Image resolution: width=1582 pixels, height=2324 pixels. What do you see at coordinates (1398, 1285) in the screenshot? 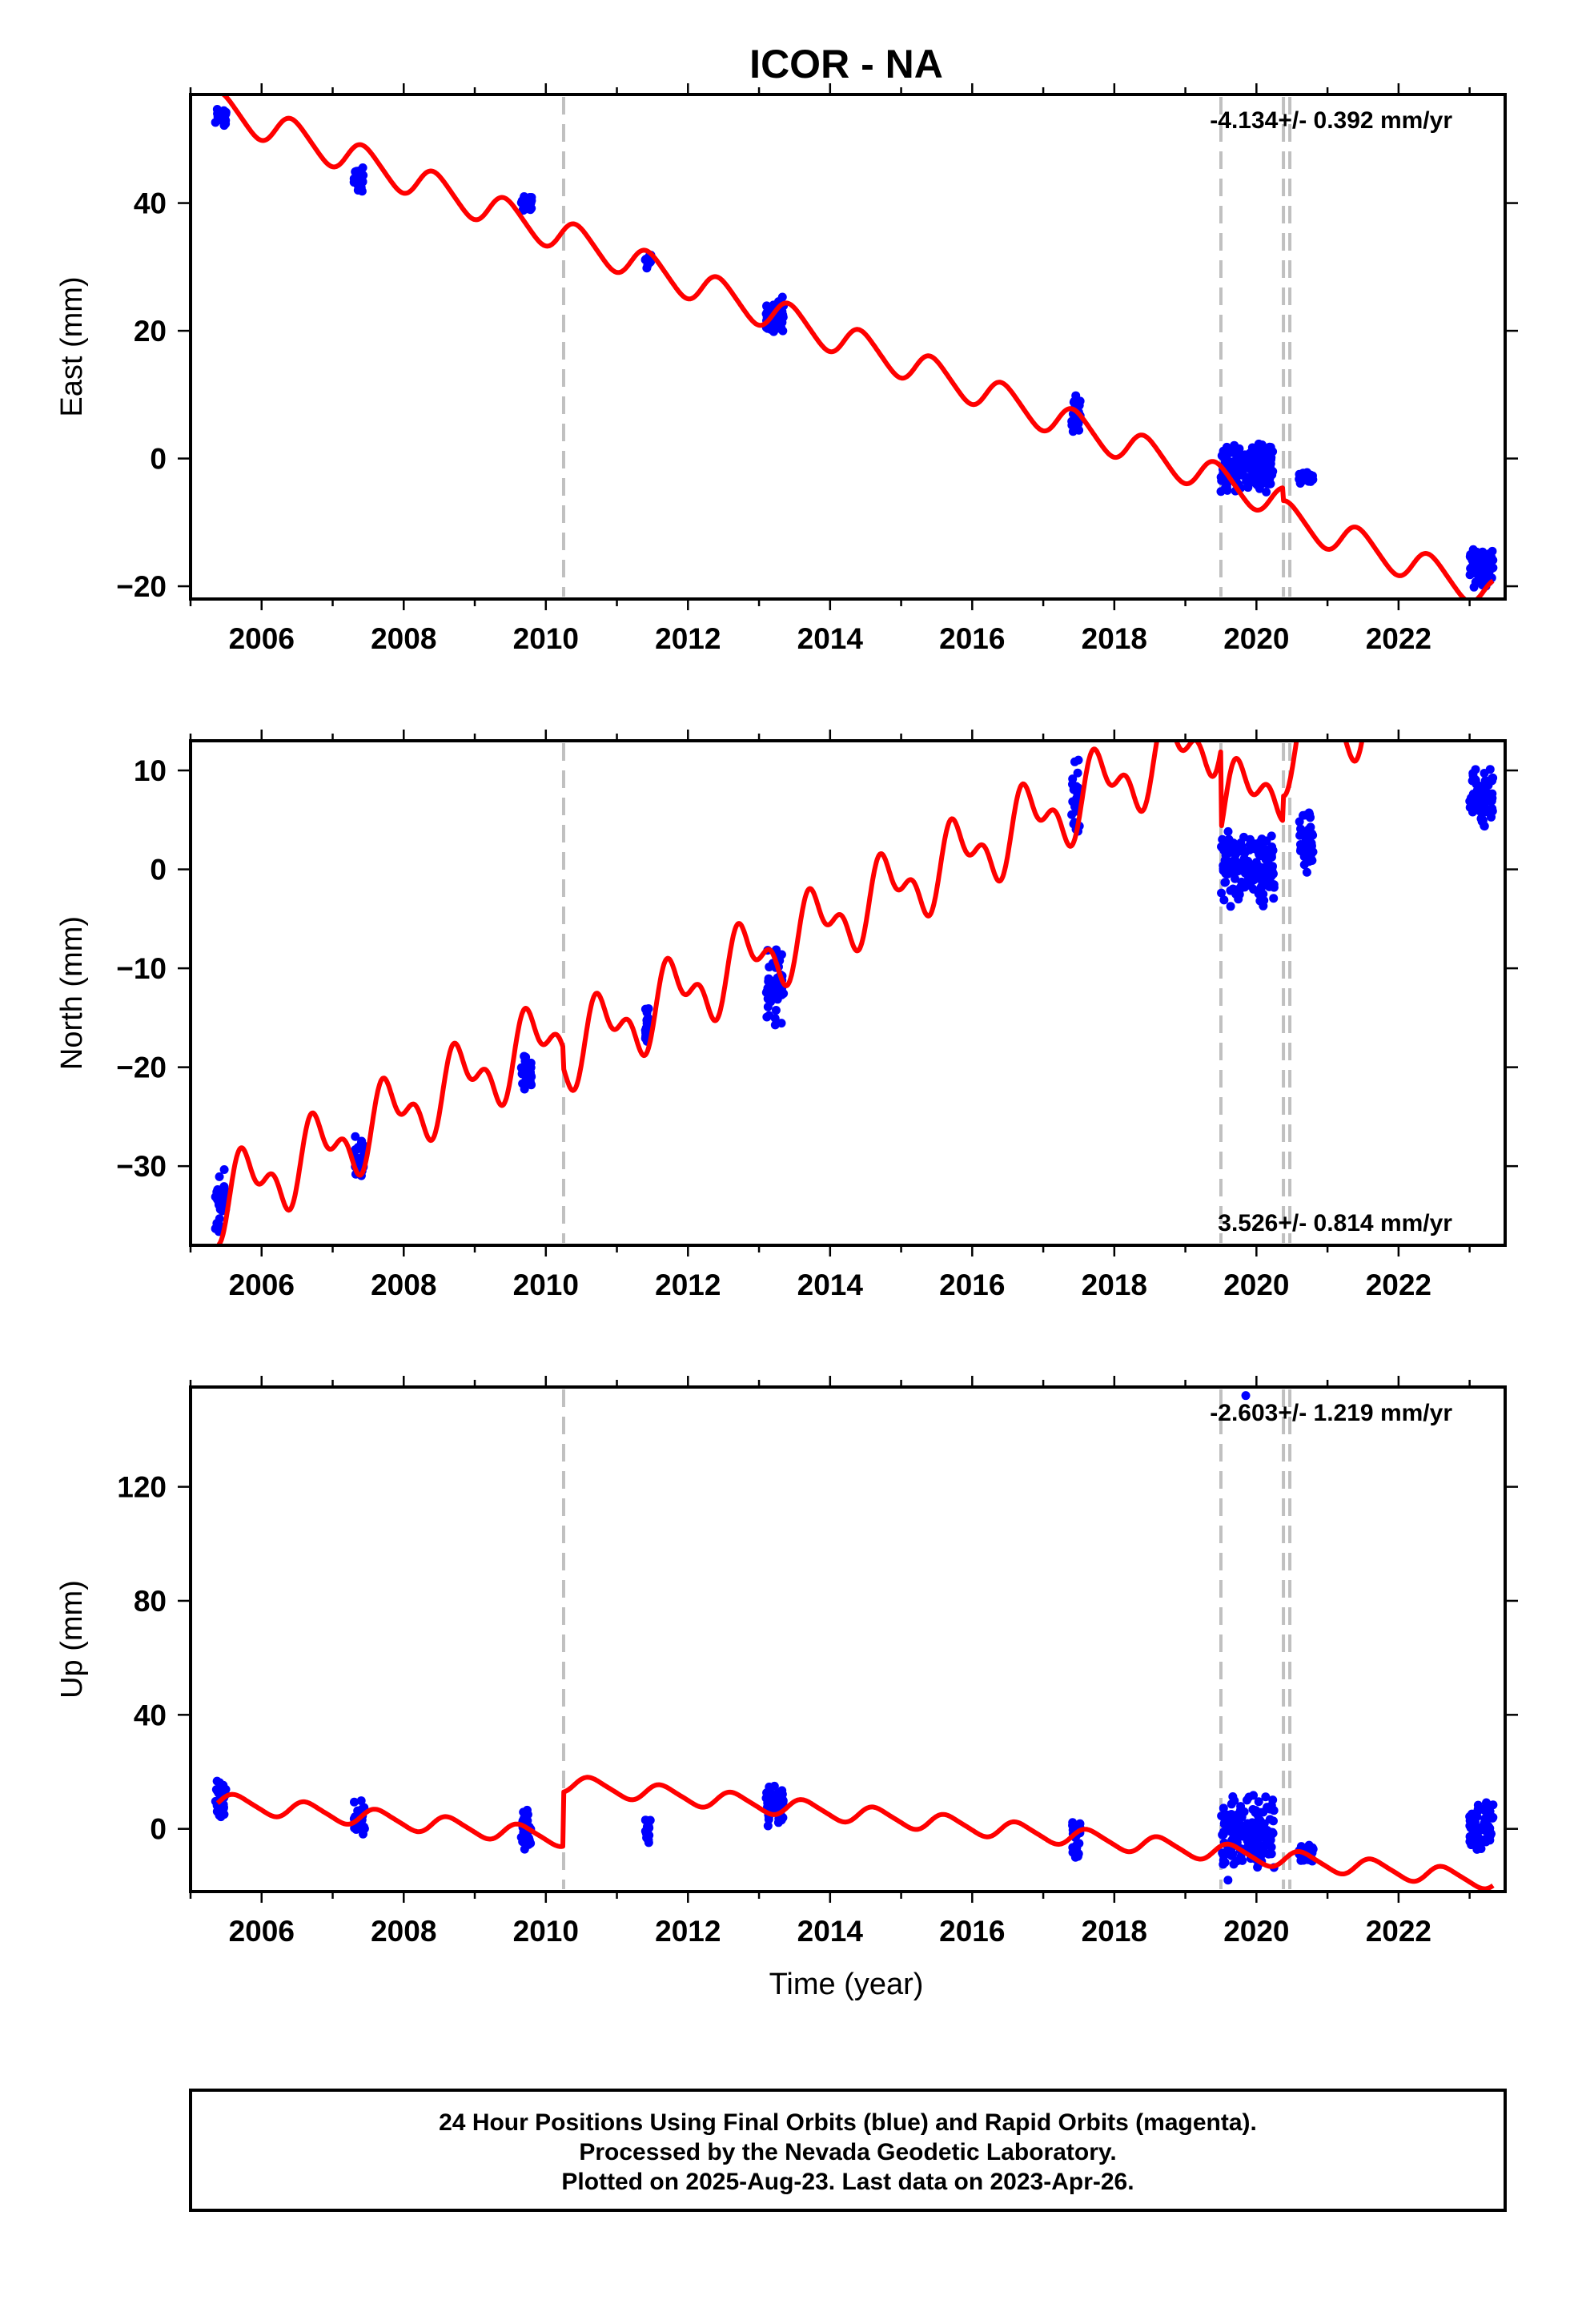
I see `x-tick-label: 2022` at bounding box center [1398, 1285].